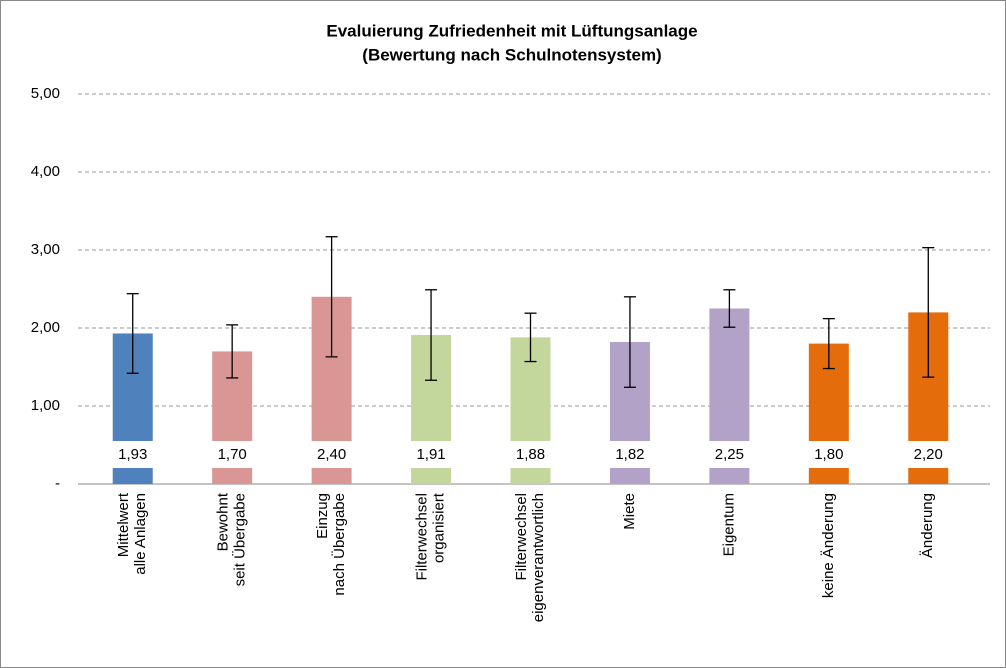 The height and width of the screenshot is (668, 1006). Describe the element at coordinates (45, 93) in the screenshot. I see `y-tick-label: 5,00` at that location.